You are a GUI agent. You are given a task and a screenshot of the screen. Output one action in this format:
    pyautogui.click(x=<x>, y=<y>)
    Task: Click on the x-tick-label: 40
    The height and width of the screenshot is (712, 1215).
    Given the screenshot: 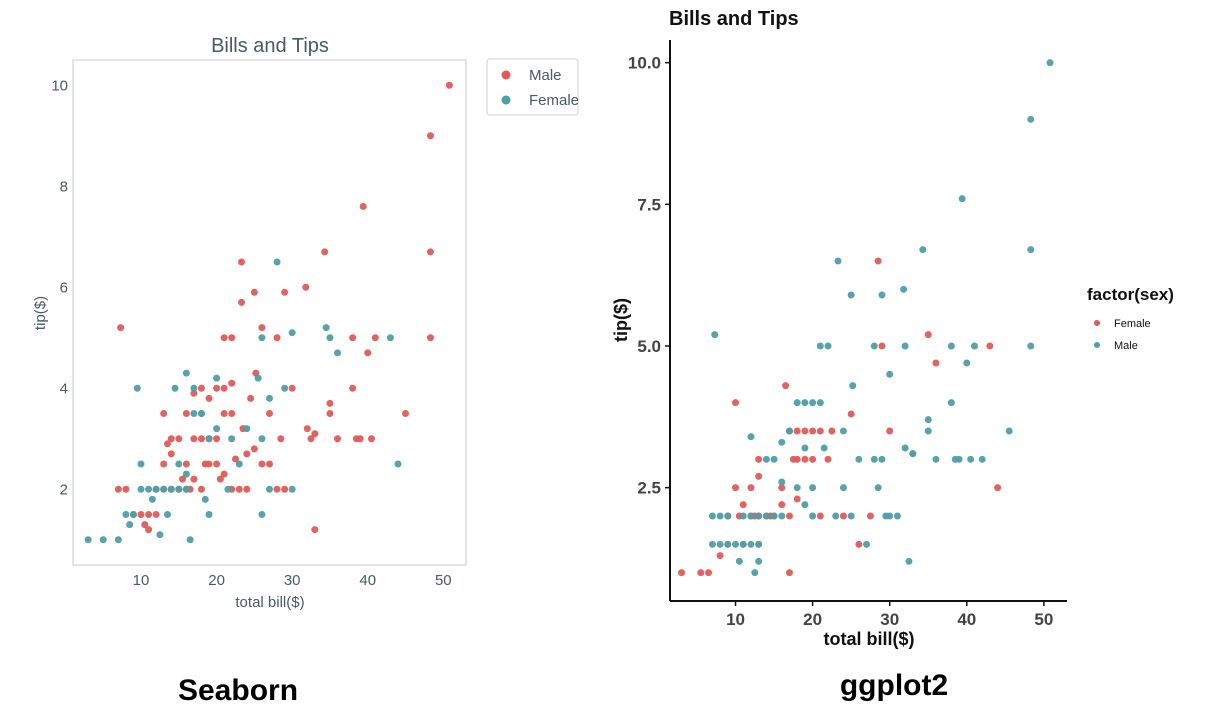 What is the action you would take?
    pyautogui.click(x=966, y=619)
    